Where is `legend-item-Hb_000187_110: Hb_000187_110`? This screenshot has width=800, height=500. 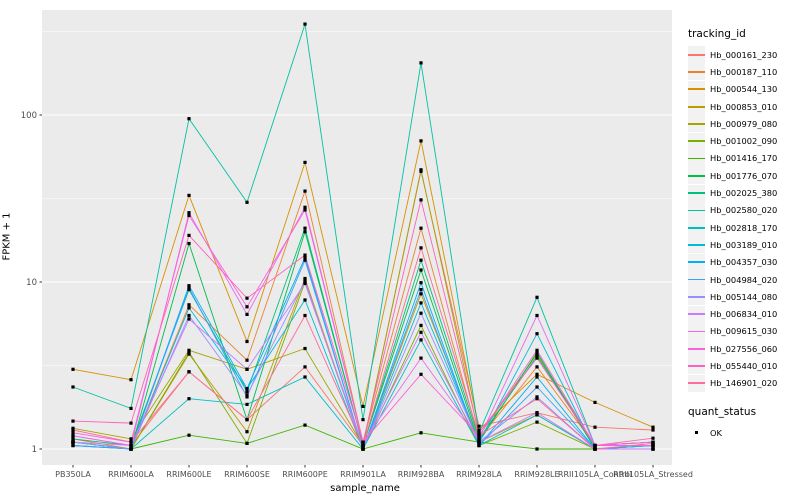
legend-item-Hb_000187_110: Hb_000187_110 is located at coordinates (744, 72).